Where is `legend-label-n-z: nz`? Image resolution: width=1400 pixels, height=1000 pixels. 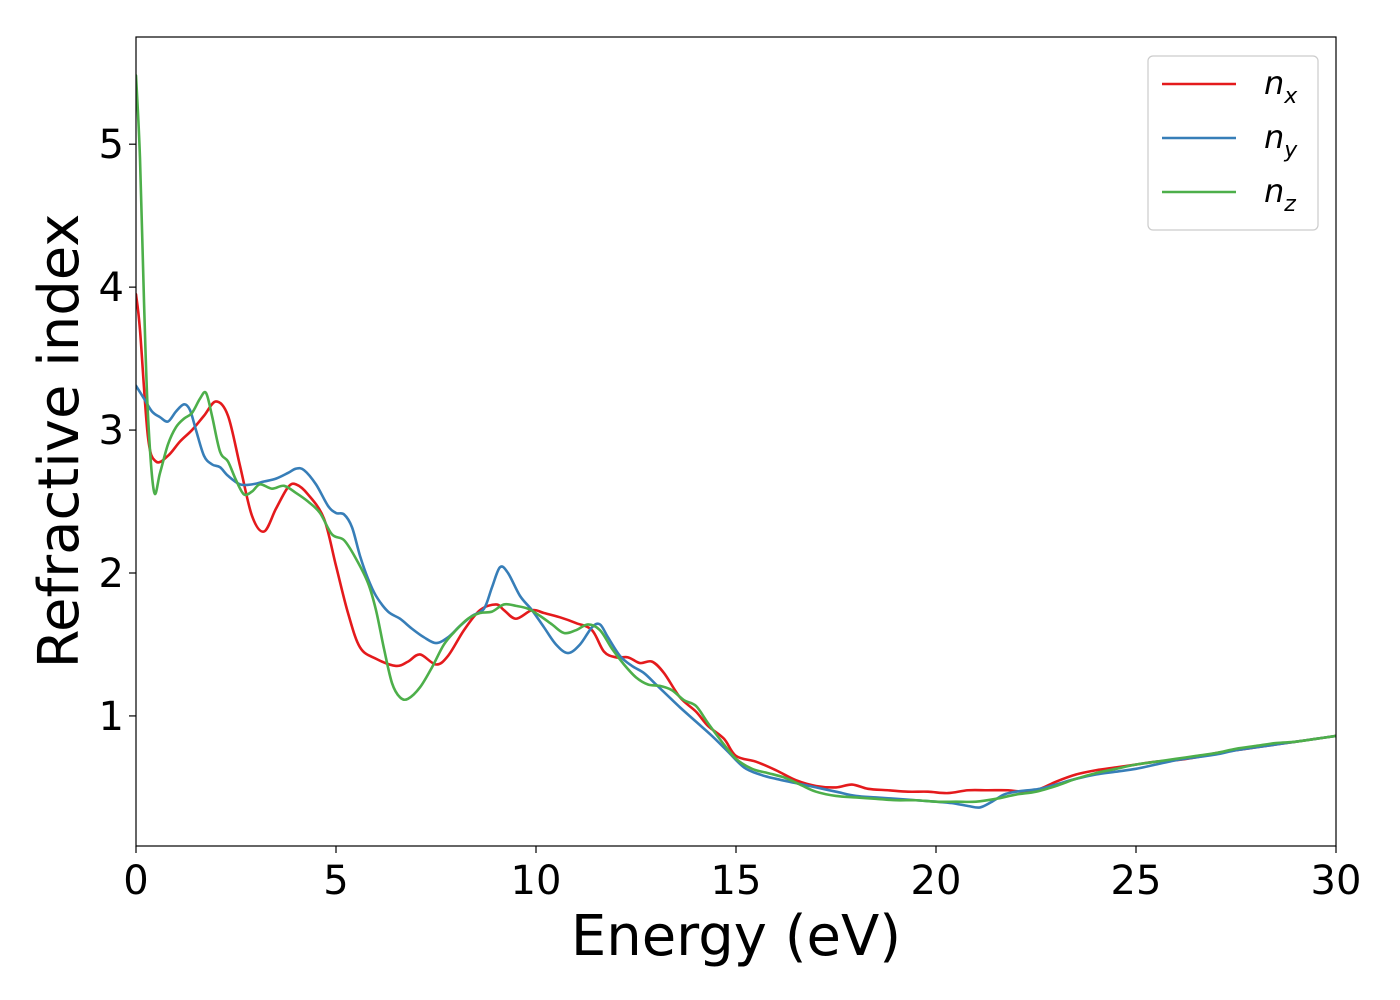
legend-label-n-z: nz is located at coordinates (1280, 194).